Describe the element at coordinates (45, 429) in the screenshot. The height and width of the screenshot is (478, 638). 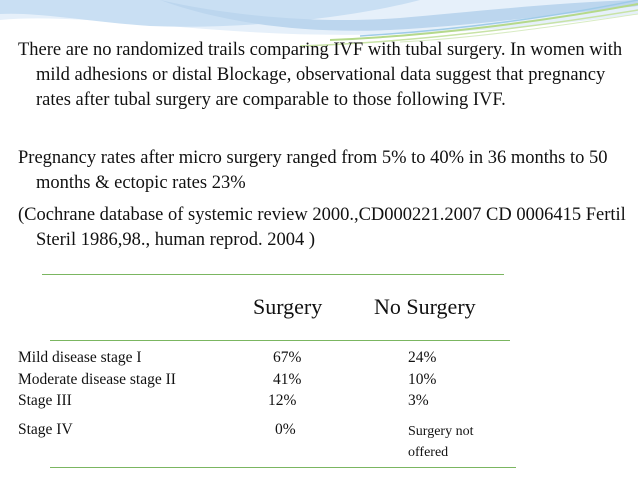
I see `row-label-stage-4: Stage IV` at that location.